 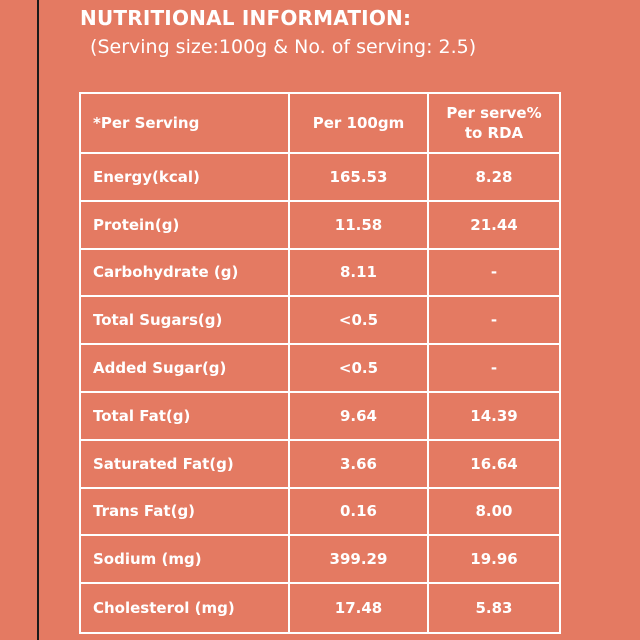 I want to click on page-title: NUTRITIONAL INFORMATION:, so click(x=246, y=18).